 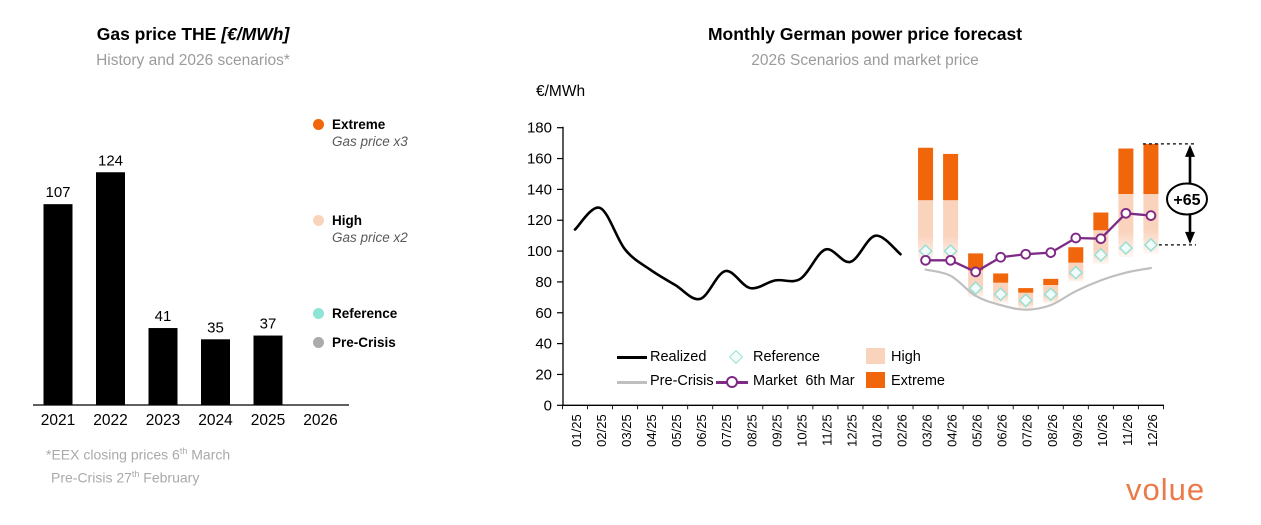 What do you see at coordinates (268, 324) in the screenshot?
I see `gas-bar-value-2025: 37` at bounding box center [268, 324].